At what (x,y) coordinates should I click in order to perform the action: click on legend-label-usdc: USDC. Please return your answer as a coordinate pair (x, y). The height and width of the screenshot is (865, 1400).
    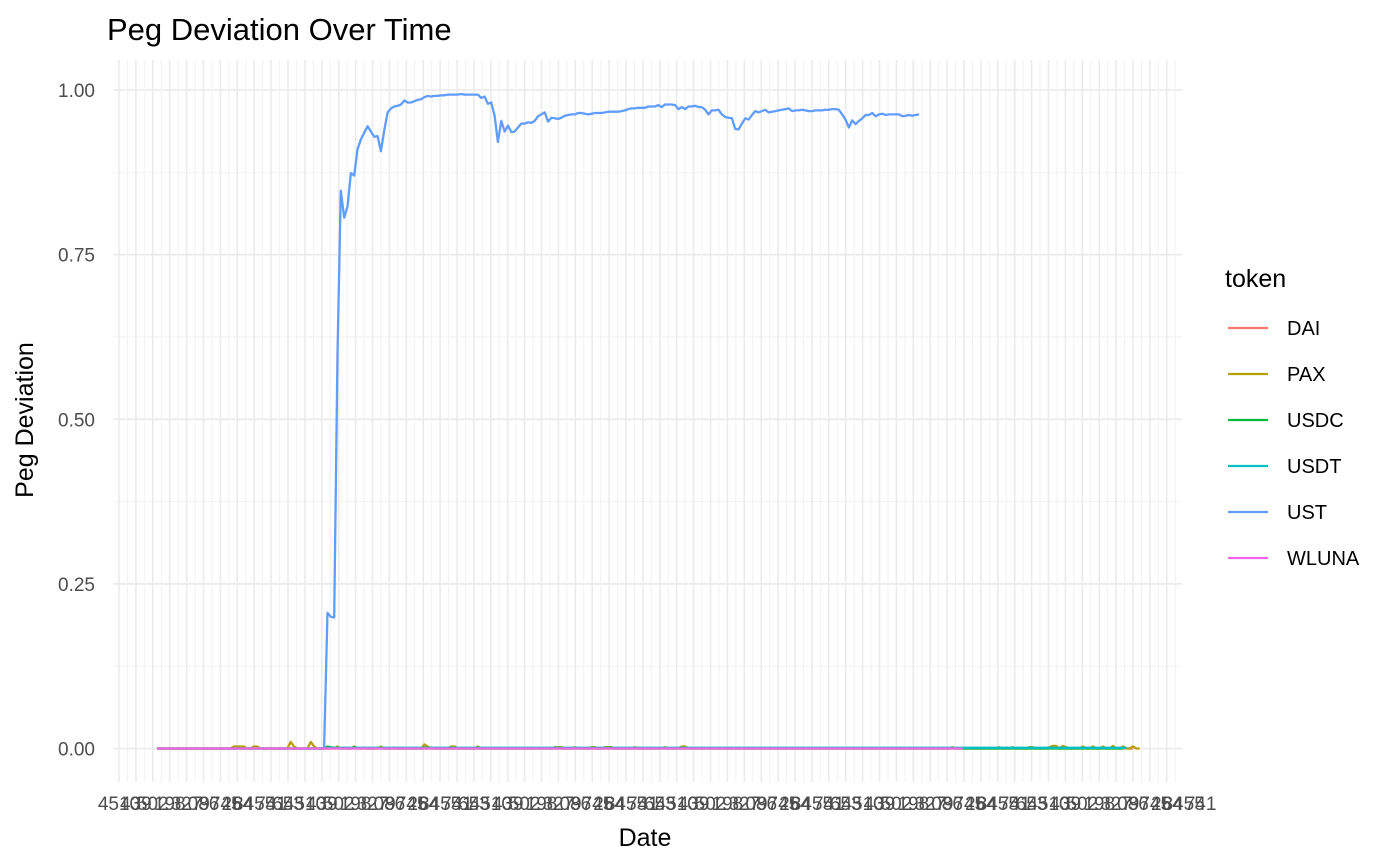
    Looking at the image, I should click on (1315, 421).